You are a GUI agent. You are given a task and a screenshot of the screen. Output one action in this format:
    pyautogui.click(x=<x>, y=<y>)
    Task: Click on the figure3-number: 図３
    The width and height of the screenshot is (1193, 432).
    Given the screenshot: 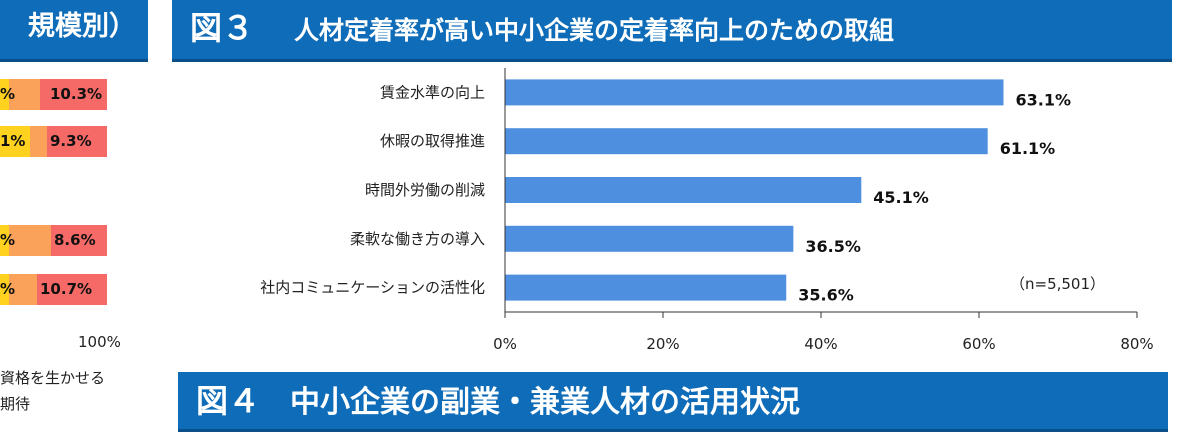 What is the action you would take?
    pyautogui.click(x=222, y=28)
    